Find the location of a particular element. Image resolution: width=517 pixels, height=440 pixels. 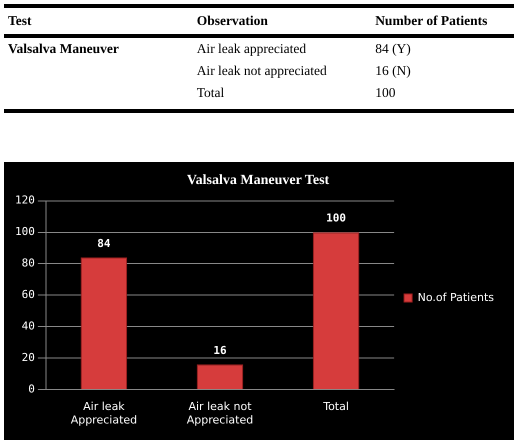

y-tick-label: 80 is located at coordinates (28, 263).